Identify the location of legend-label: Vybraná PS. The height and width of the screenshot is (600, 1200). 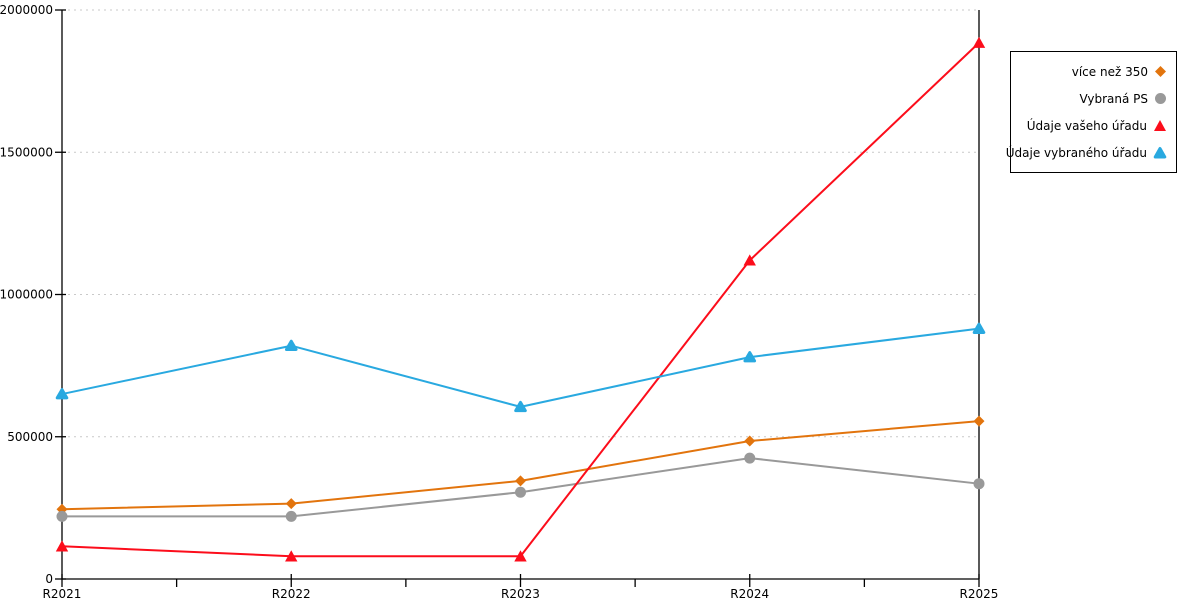
(1113, 98).